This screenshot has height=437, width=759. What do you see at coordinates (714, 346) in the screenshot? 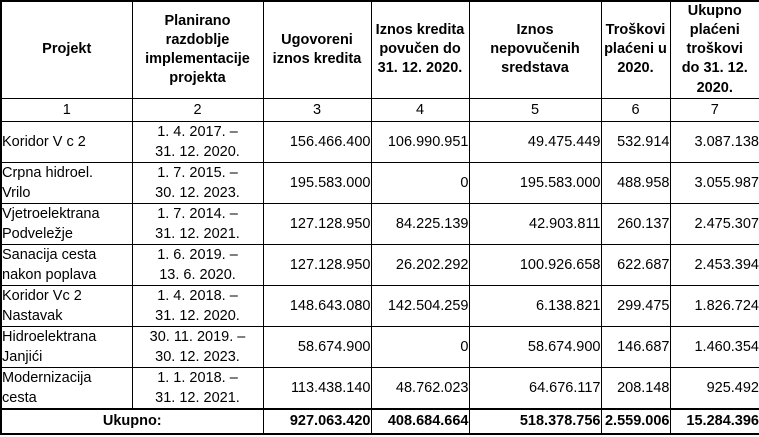
I see `total-costs: 1.460.354` at bounding box center [714, 346].